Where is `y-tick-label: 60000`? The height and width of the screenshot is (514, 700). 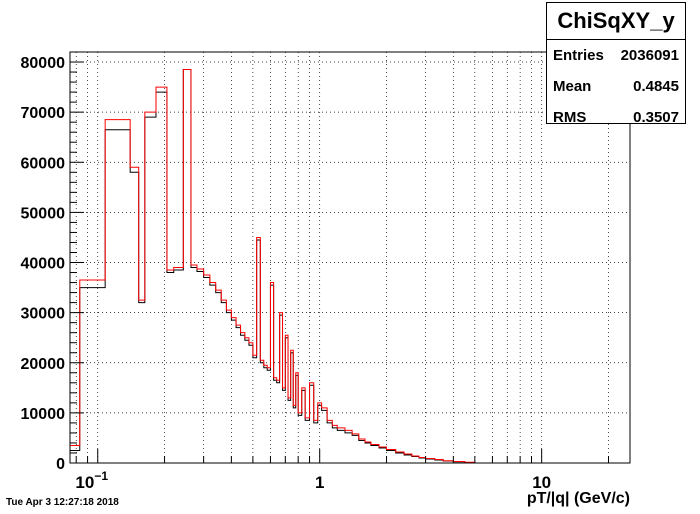 y-tick-label: 60000 is located at coordinates (43, 163).